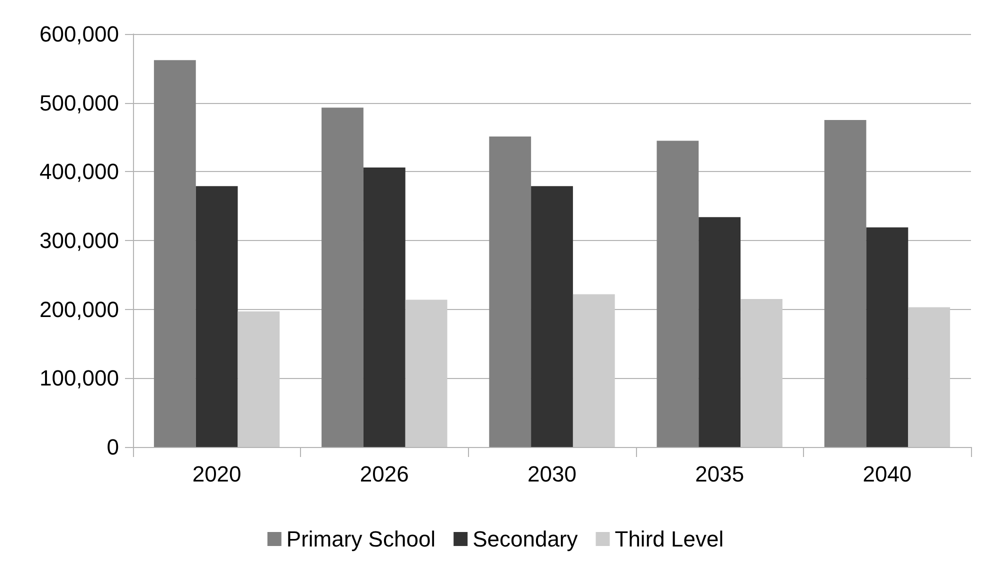  Describe the element at coordinates (79, 171) in the screenshot. I see `y-tick-label: 400,000` at that location.